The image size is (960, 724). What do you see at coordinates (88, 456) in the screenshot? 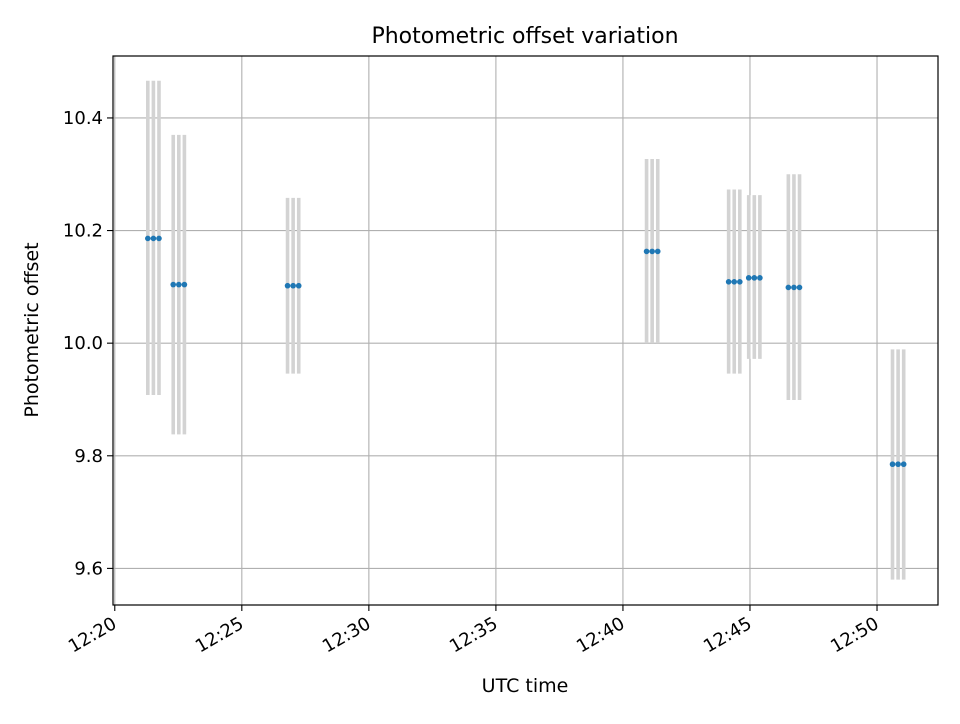
I see `y-tick-label: 9.8` at bounding box center [88, 456].